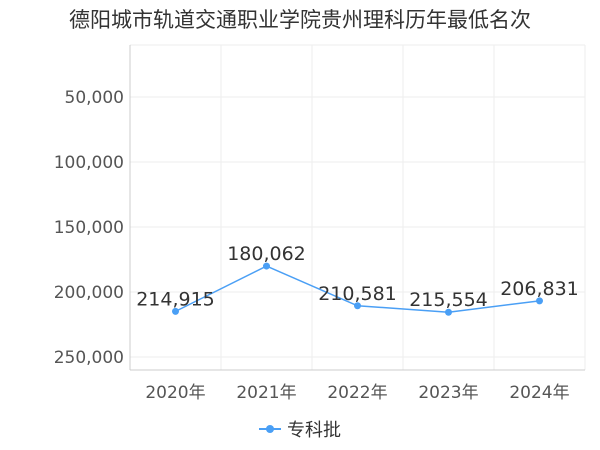  What do you see at coordinates (89, 358) in the screenshot?
I see `y-tick-label: 250,000` at bounding box center [89, 358].